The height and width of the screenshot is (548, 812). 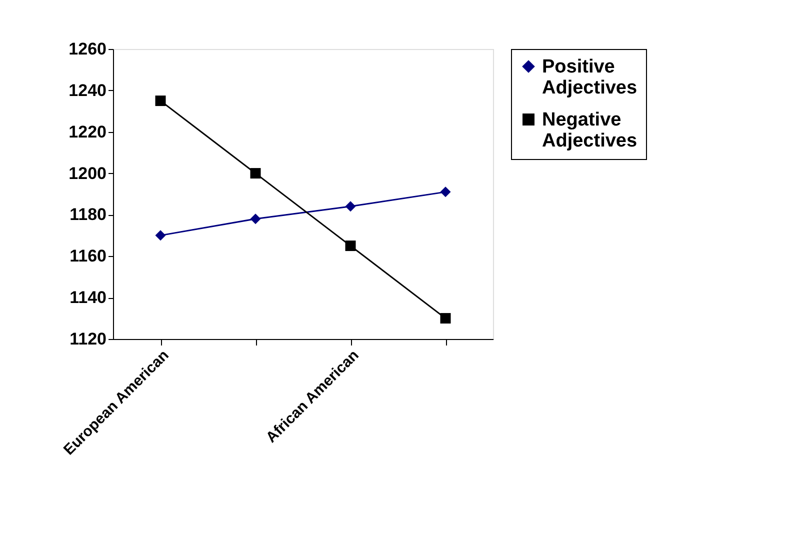 I want to click on y-tick-label: 1260, so click(x=87, y=49).